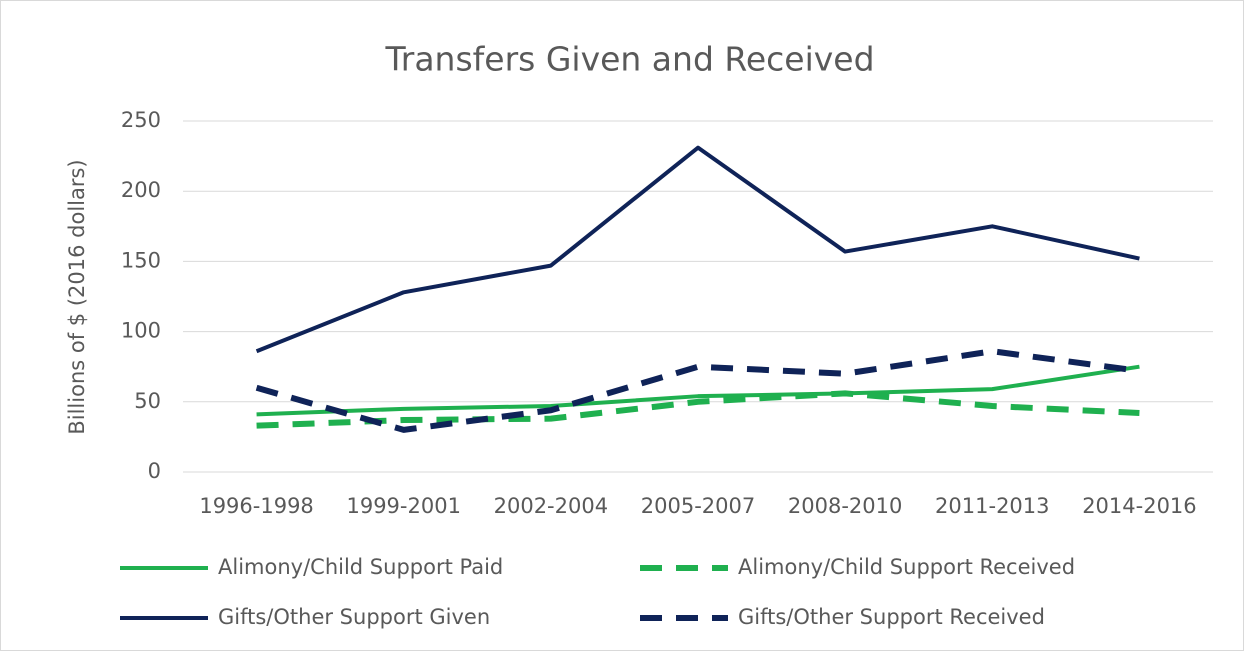  I want to click on y-tick-label: 0, so click(154, 471).